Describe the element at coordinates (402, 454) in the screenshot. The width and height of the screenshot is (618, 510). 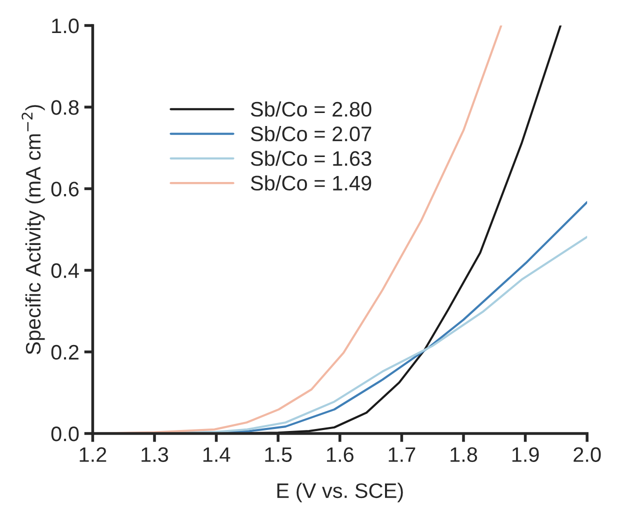
I see `x-tick-label: 1.7` at that location.